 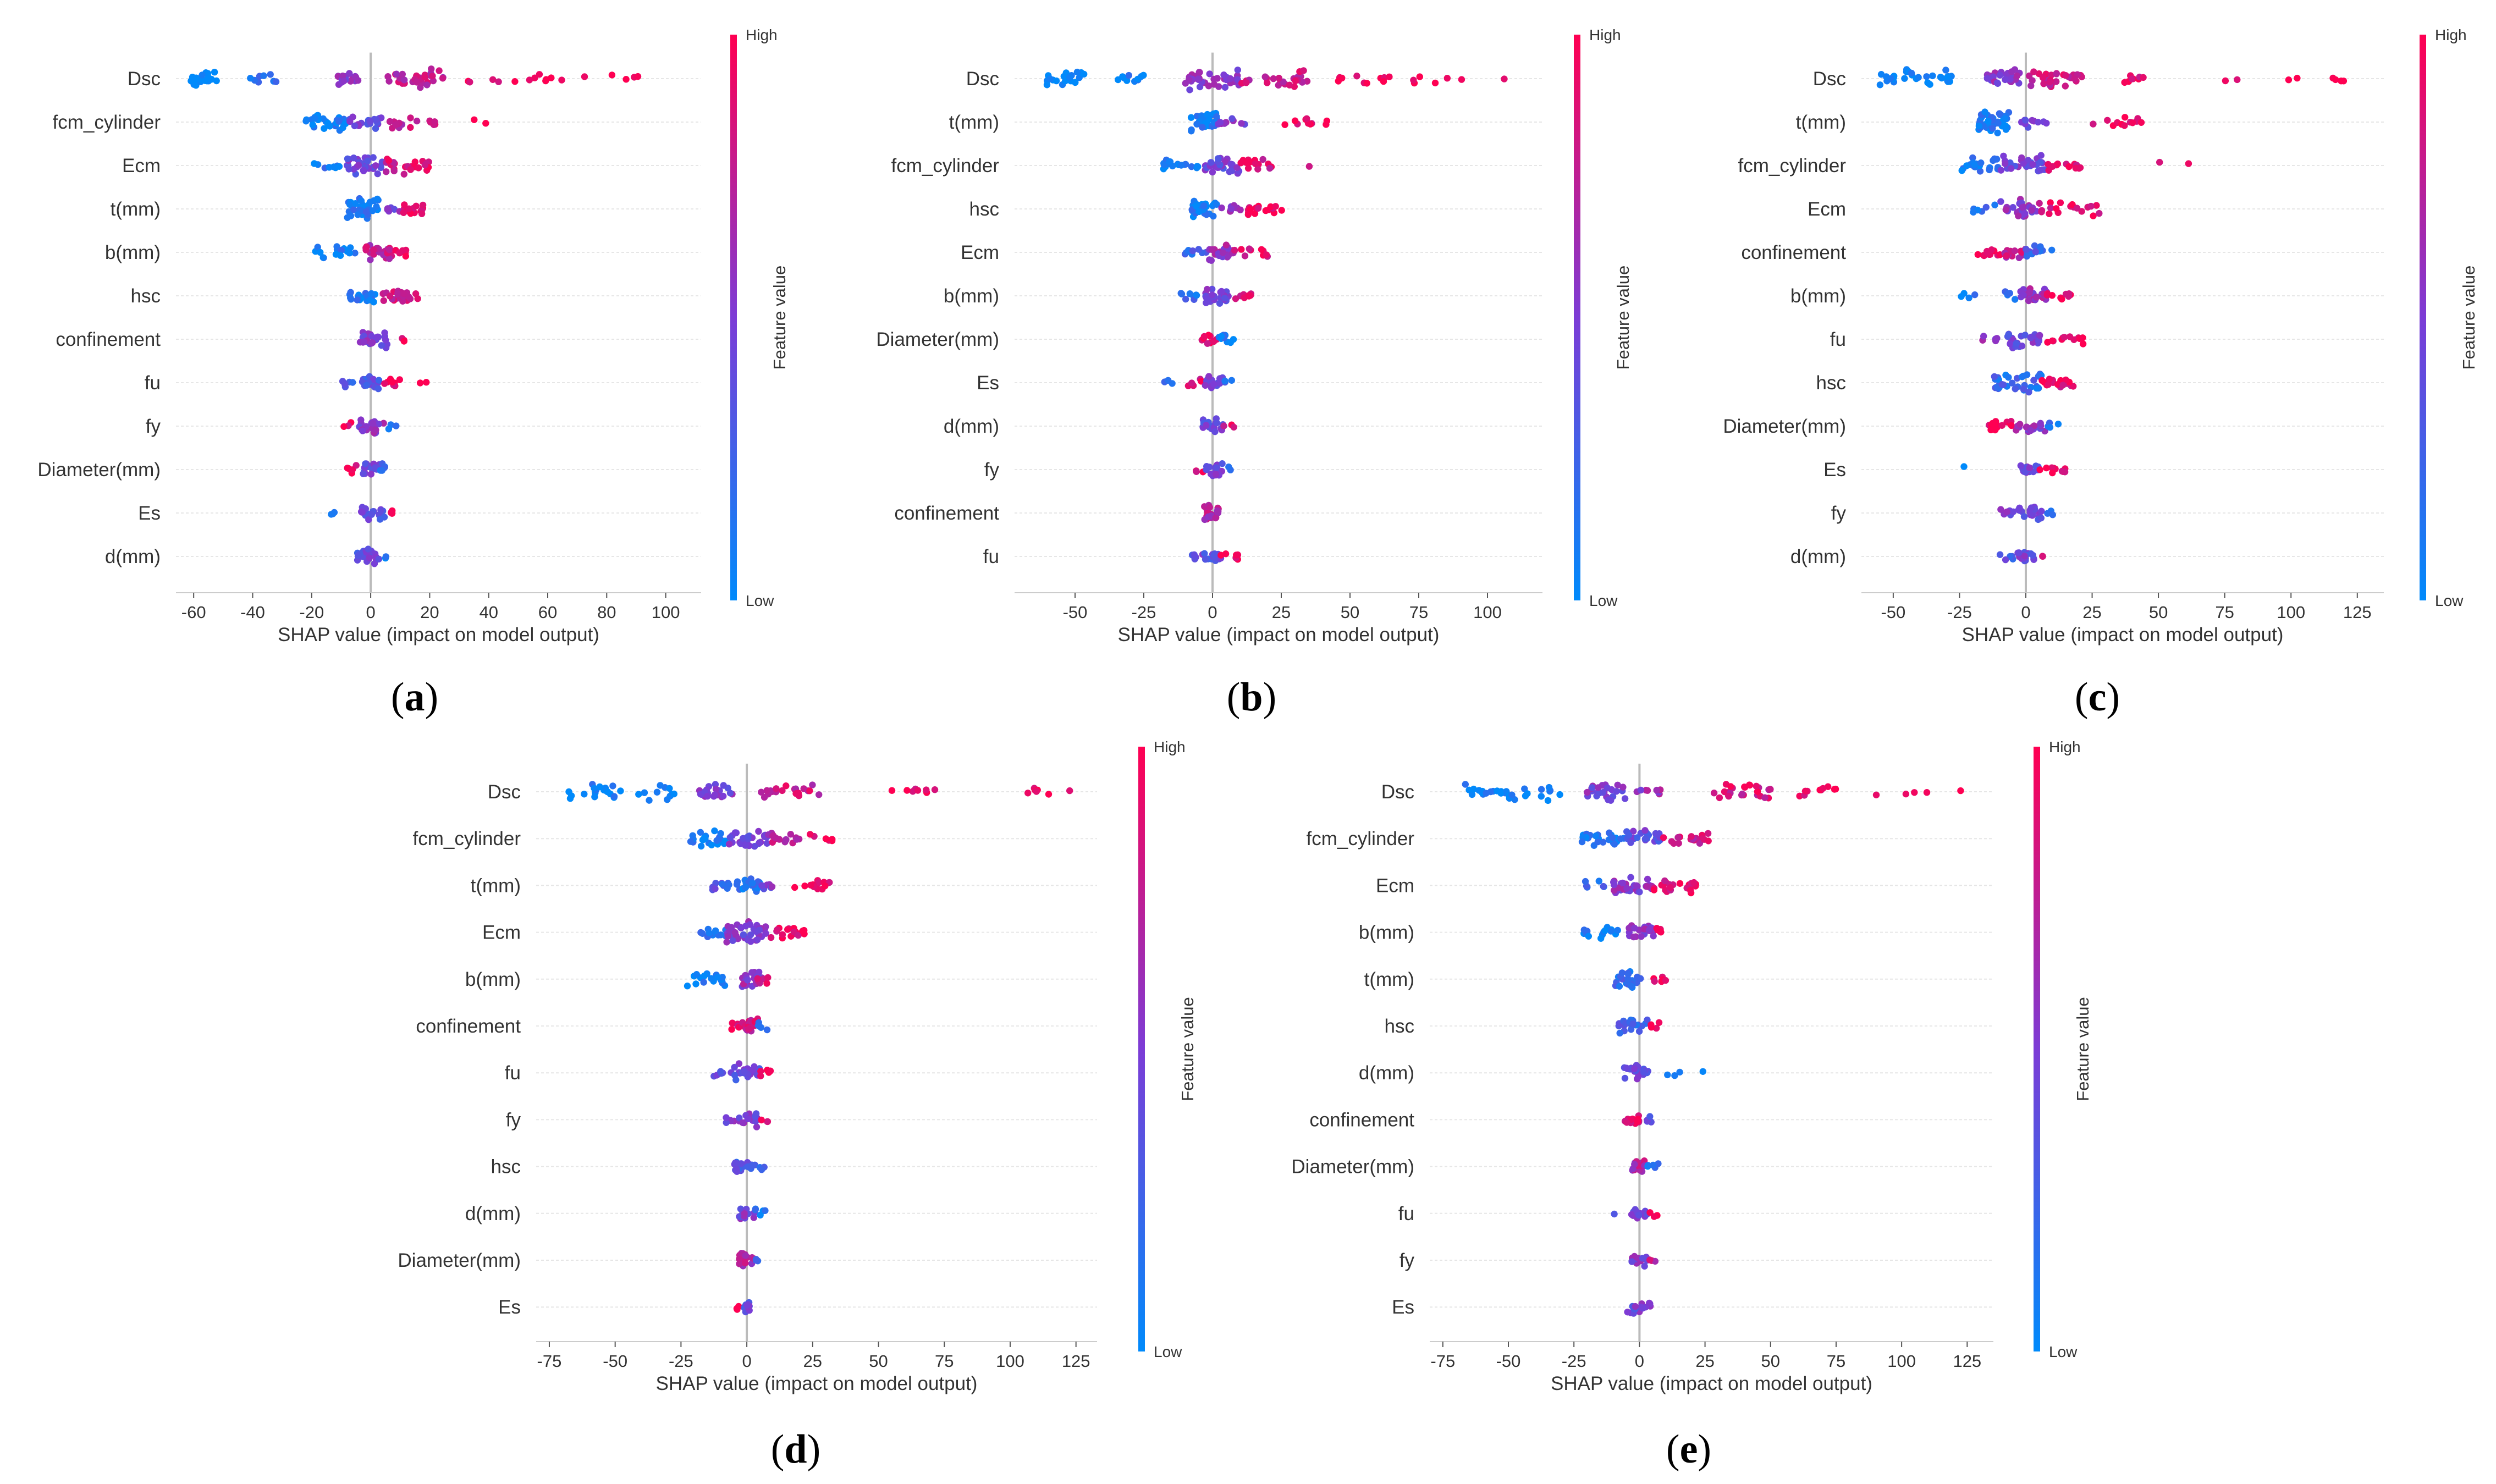 I want to click on feature-label: Diameter(mm), so click(x=938, y=339).